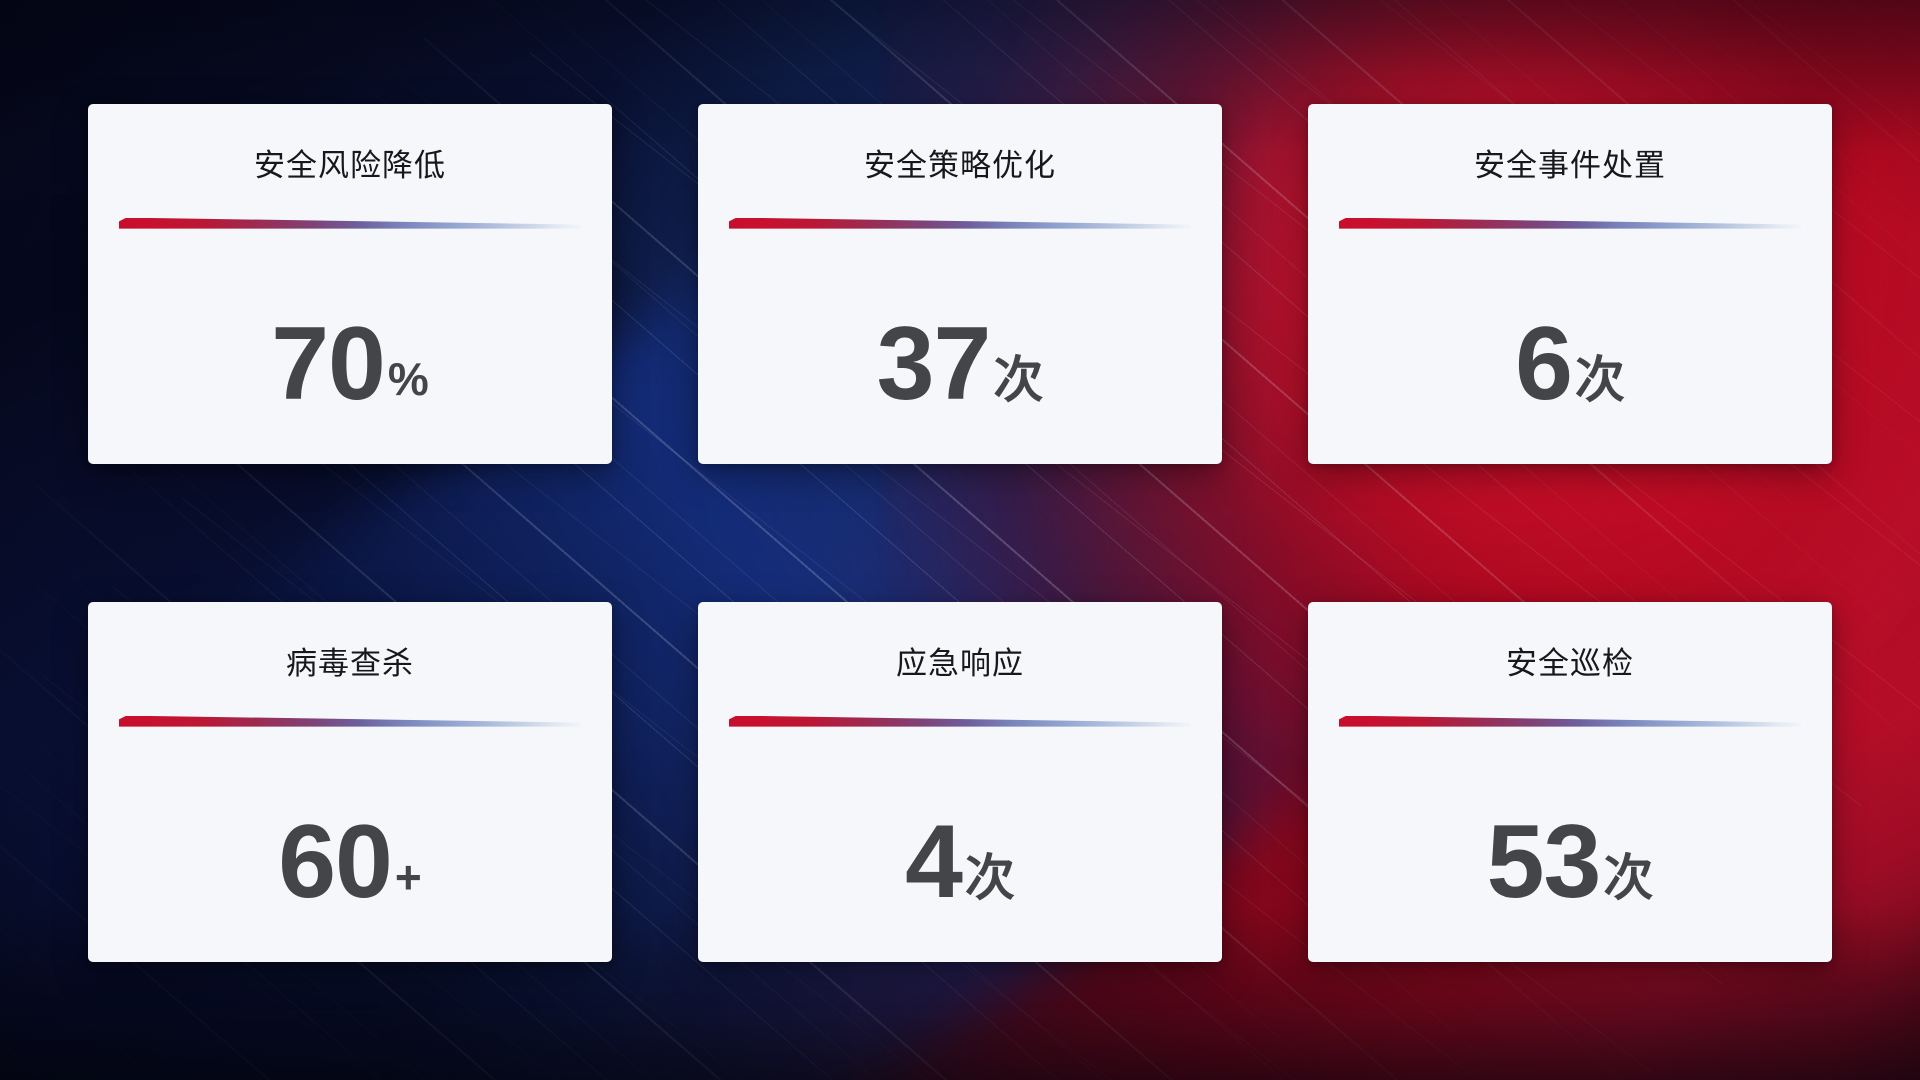 Image resolution: width=1920 pixels, height=1080 pixels. I want to click on metric-card: 应急响应 4 次, so click(960, 782).